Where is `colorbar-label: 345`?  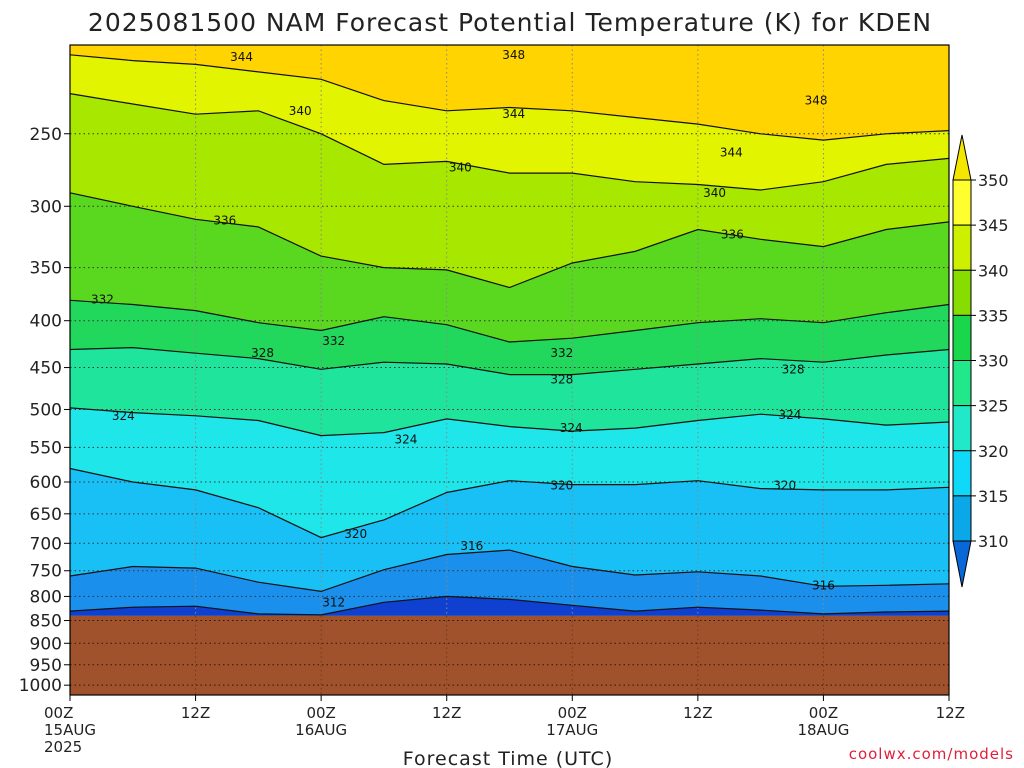
colorbar-label: 345 is located at coordinates (993, 225).